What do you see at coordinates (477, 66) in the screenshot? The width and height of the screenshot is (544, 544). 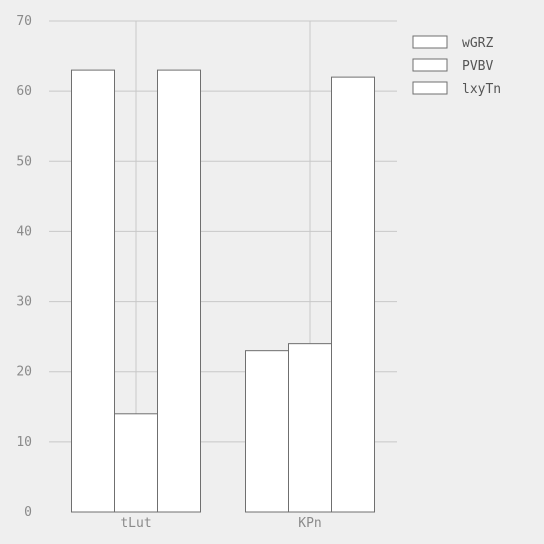 I see `legend-label: PVBV` at bounding box center [477, 66].